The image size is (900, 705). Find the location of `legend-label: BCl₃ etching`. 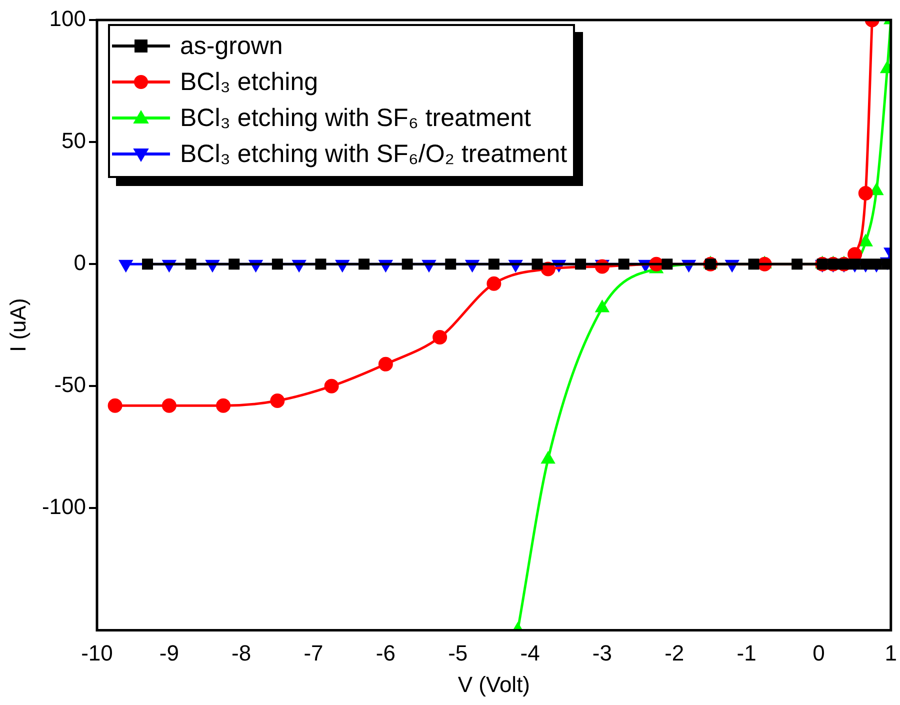

legend-label: BCl₃ etching is located at coordinates (249, 82).